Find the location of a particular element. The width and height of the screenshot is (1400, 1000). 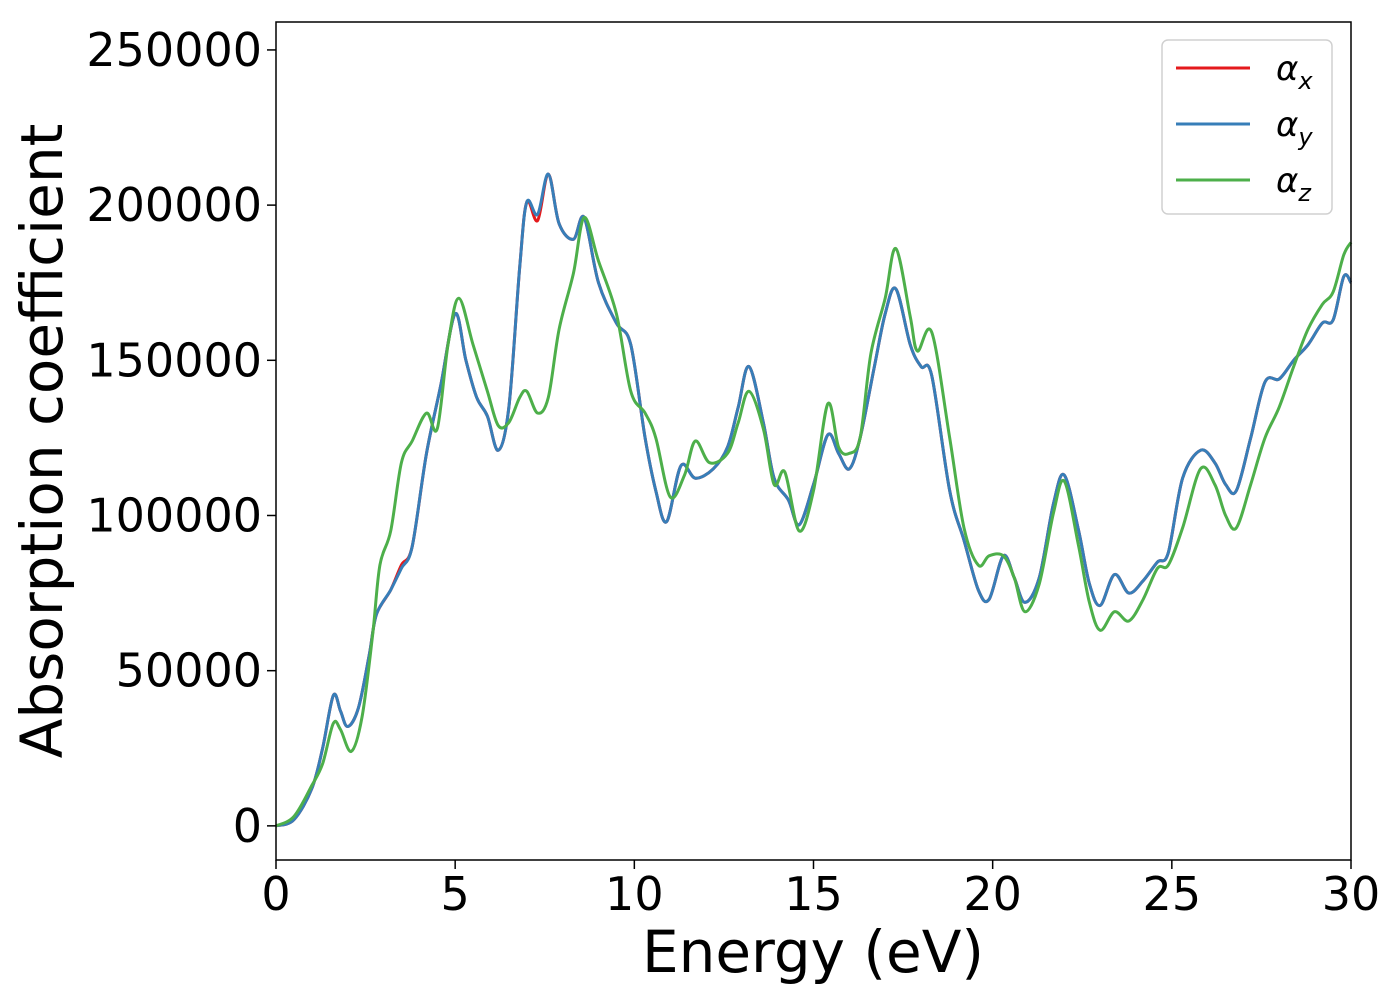

legend-box is located at coordinates (1247, 127).